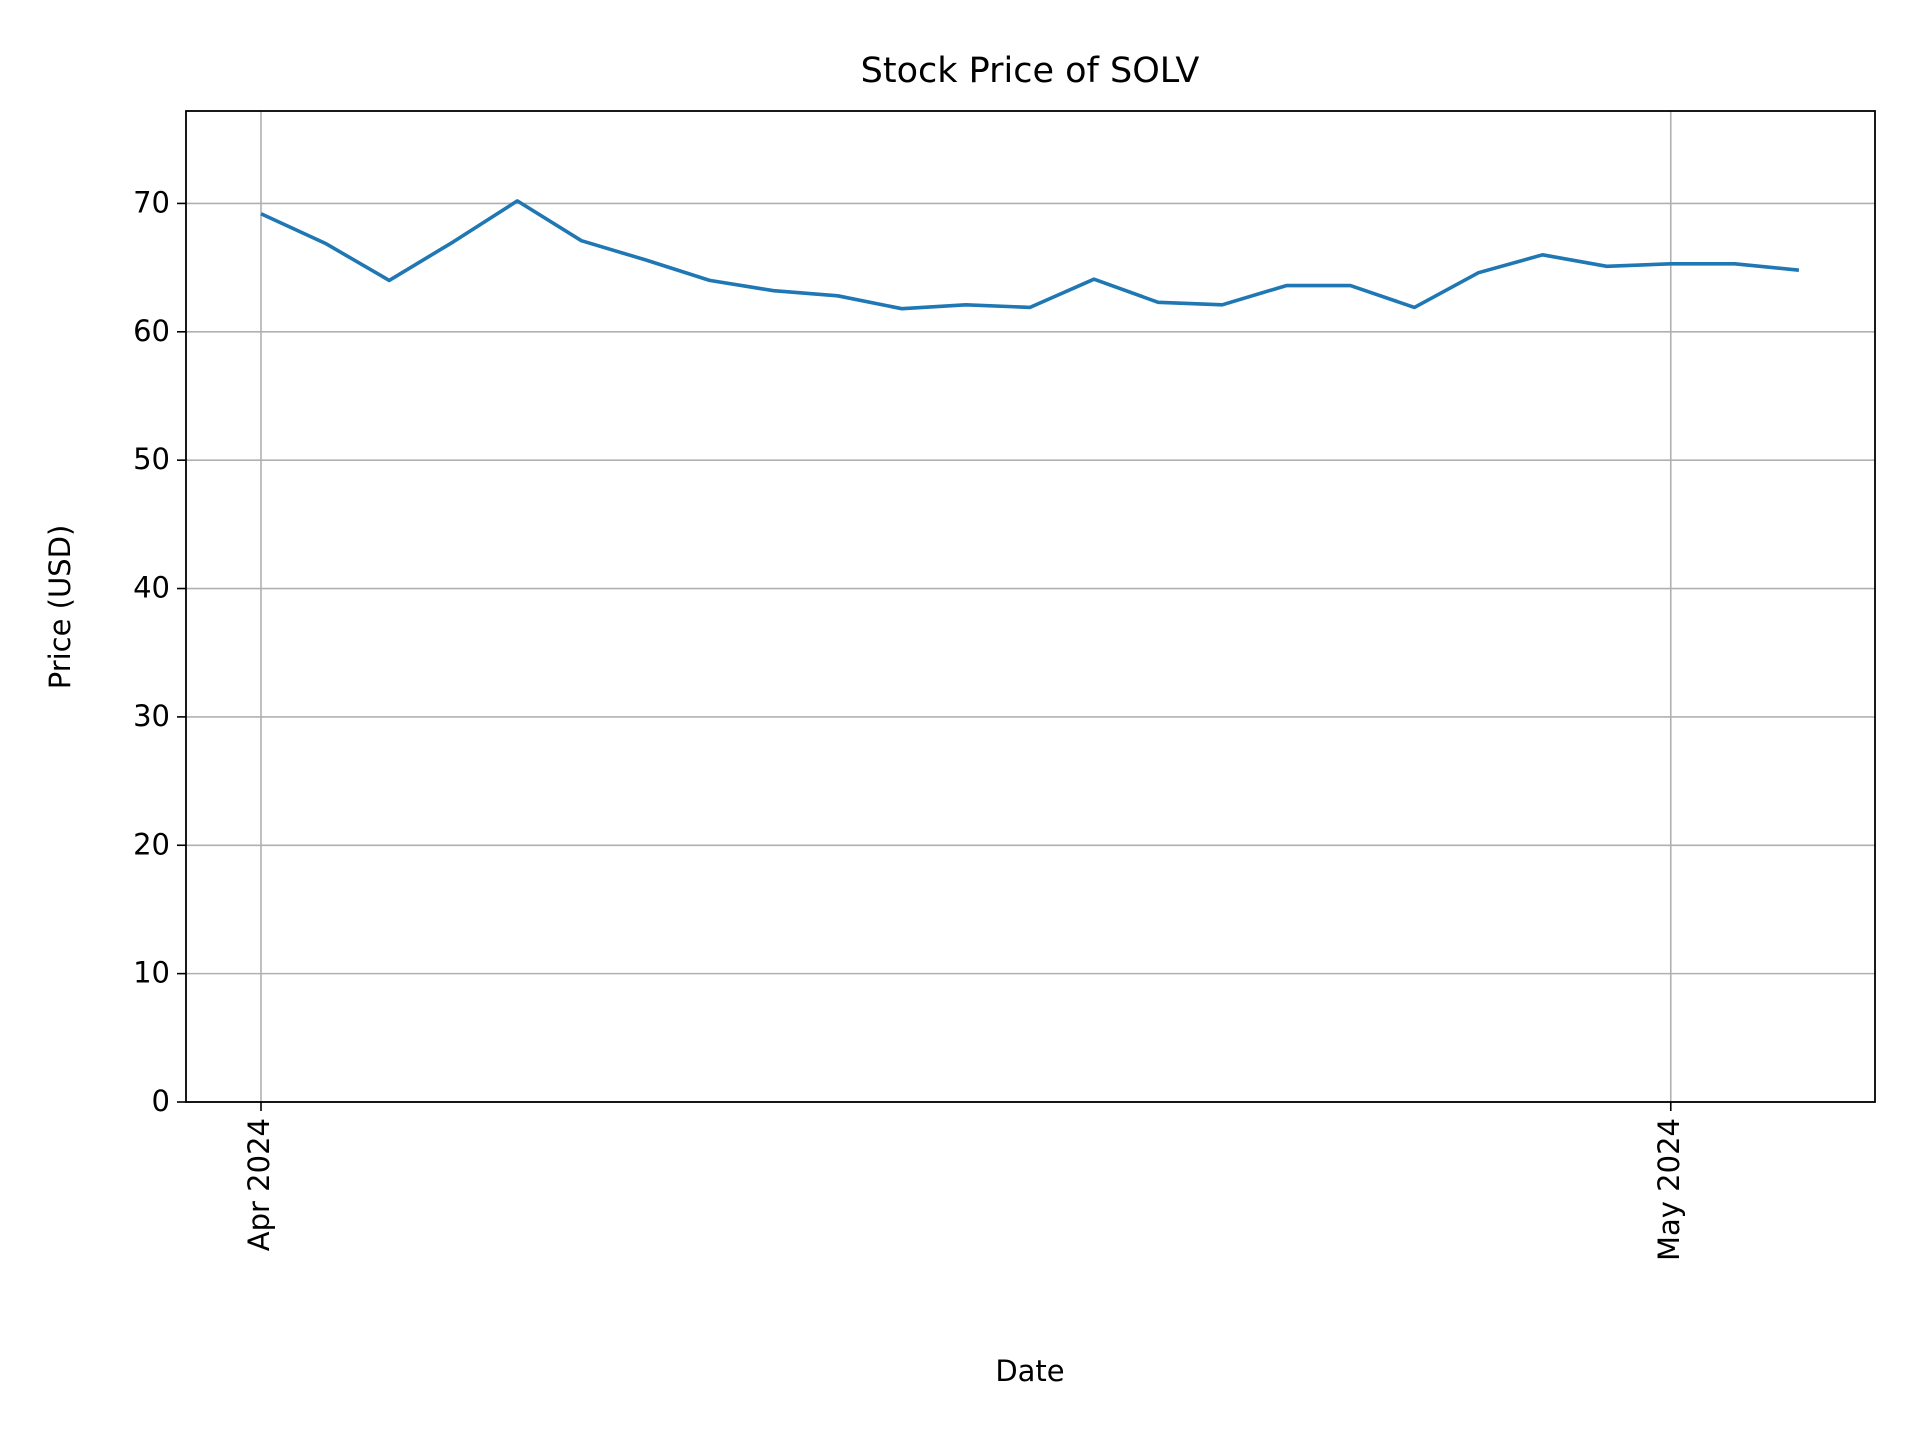  What do you see at coordinates (151, 588) in the screenshot?
I see `y-tick-label: 40` at bounding box center [151, 588].